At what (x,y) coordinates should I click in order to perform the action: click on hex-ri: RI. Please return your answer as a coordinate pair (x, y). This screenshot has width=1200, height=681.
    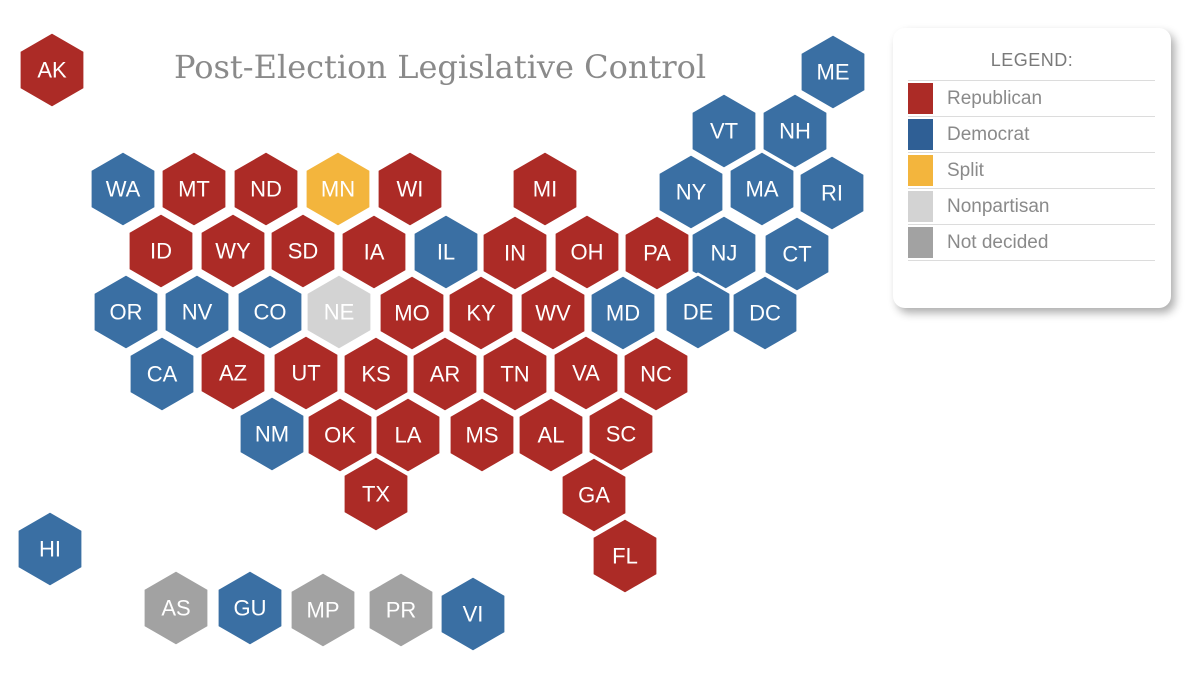
    Looking at the image, I should click on (832, 193).